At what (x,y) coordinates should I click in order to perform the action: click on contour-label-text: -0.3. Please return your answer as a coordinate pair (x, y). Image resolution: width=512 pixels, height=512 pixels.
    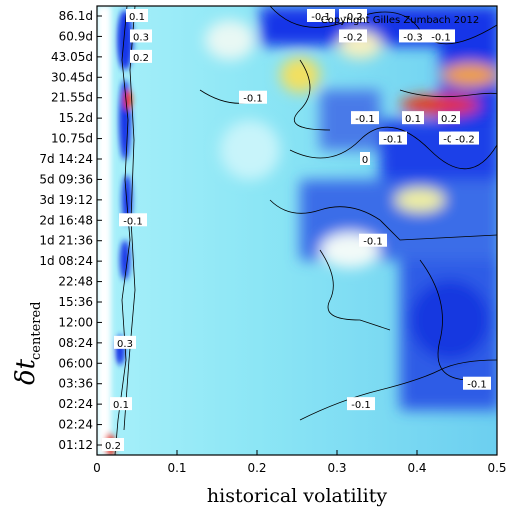
    Looking at the image, I should click on (413, 37).